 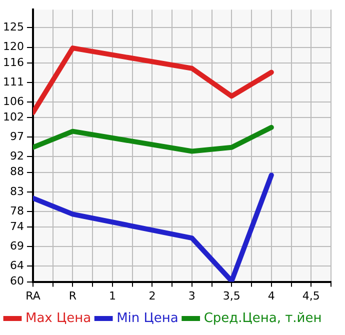 What do you see at coordinates (33, 295) in the screenshot?
I see `x-tick-label: RA` at bounding box center [33, 295].